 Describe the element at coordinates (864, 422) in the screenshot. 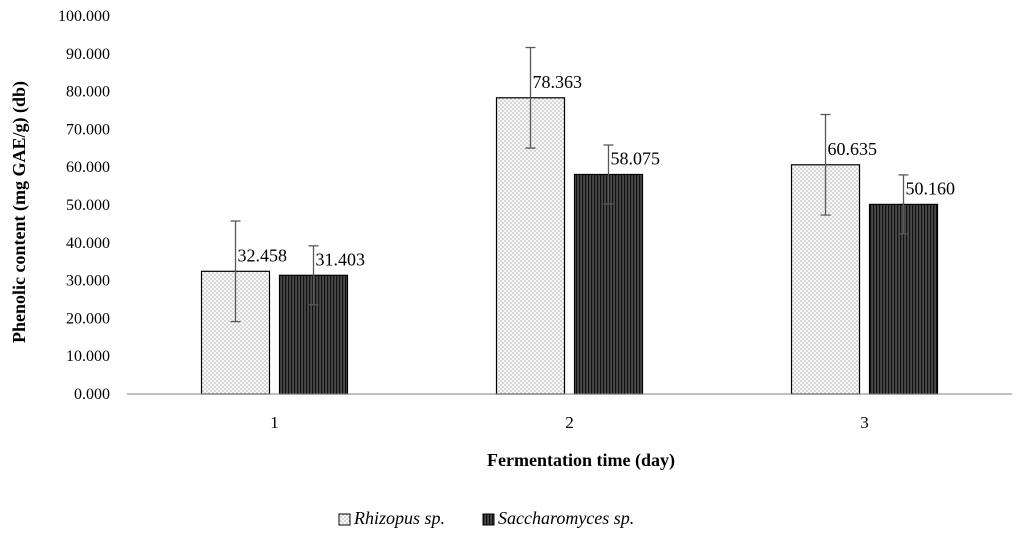

I see `x-tick-label: 3` at that location.